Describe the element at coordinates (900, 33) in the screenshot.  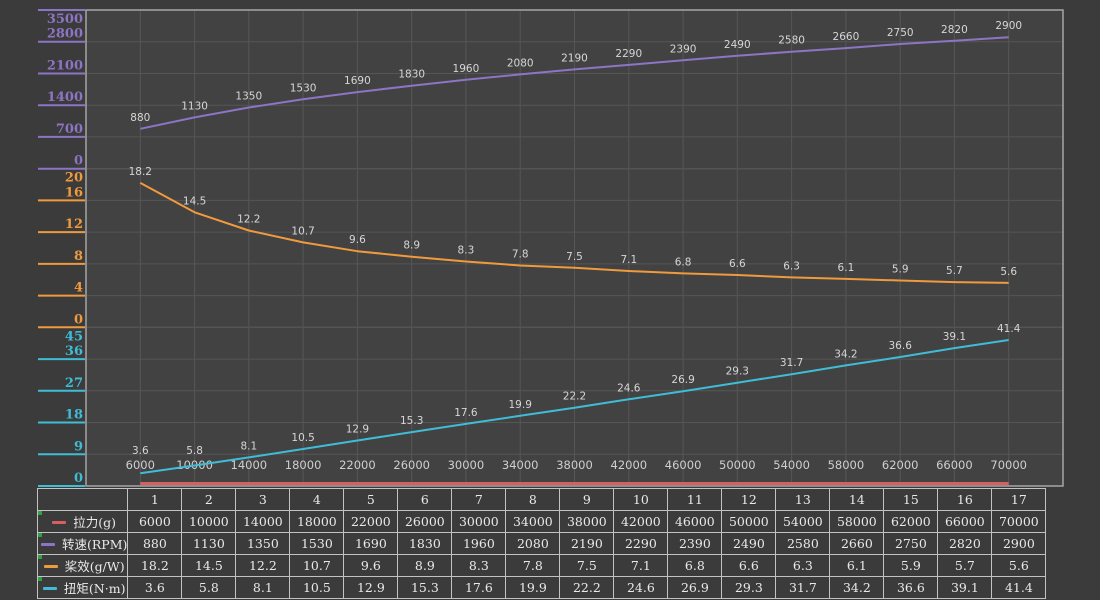
I see `data-label-rpm: 2750` at that location.